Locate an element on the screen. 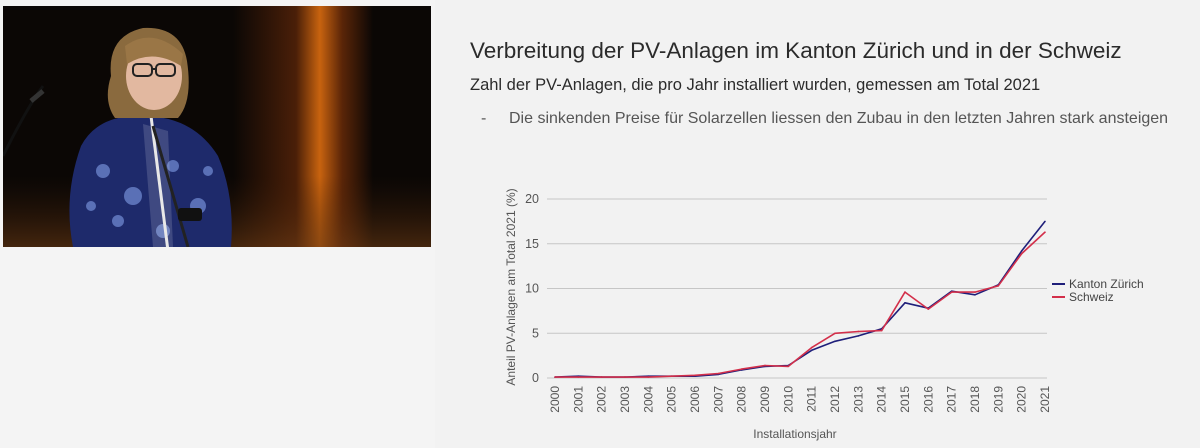 This screenshot has width=1200, height=448. chart-series is located at coordinates (800, 299).